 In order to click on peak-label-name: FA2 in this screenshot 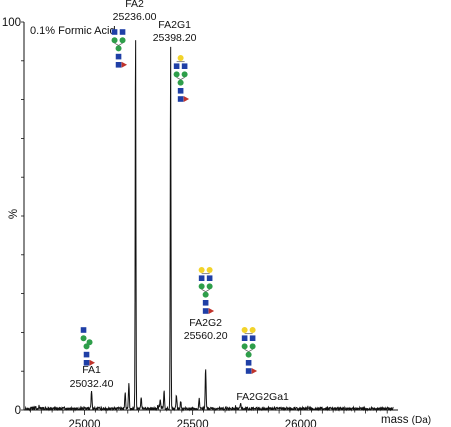, I will do `click(134, 5)`.